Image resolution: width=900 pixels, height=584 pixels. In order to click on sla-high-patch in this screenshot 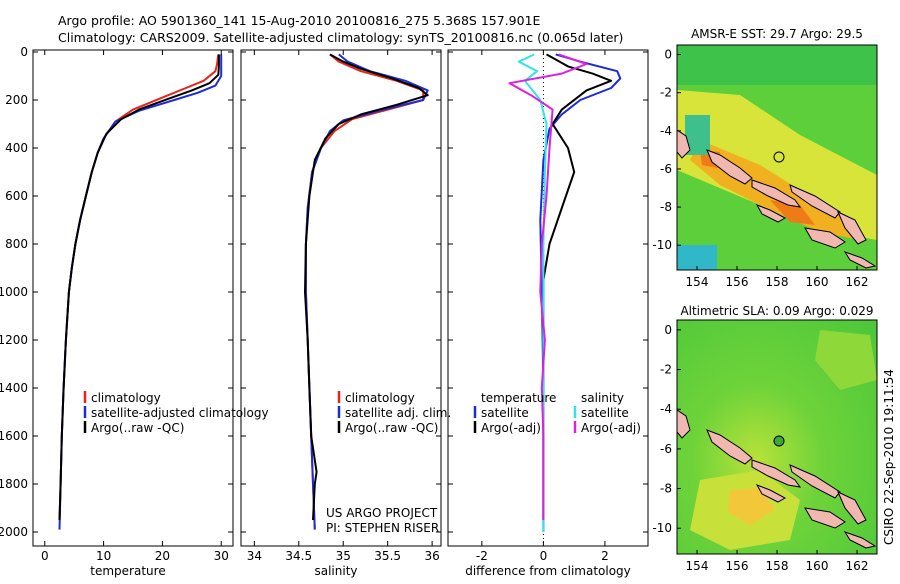, I will do `click(846, 360)`.